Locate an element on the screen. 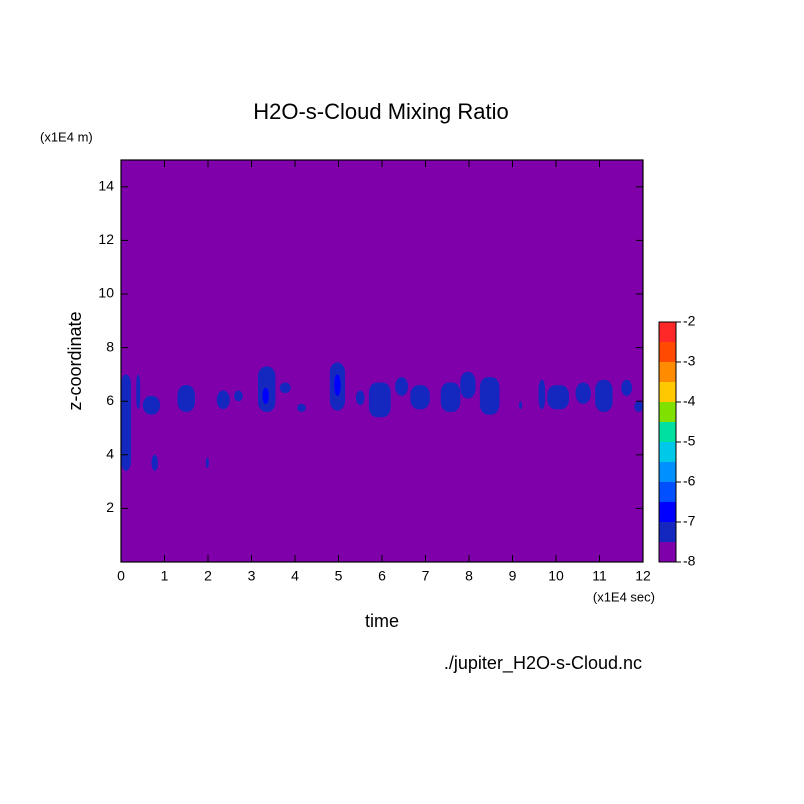 This screenshot has width=804, height=804. x-tick-label: 2 is located at coordinates (208, 576).